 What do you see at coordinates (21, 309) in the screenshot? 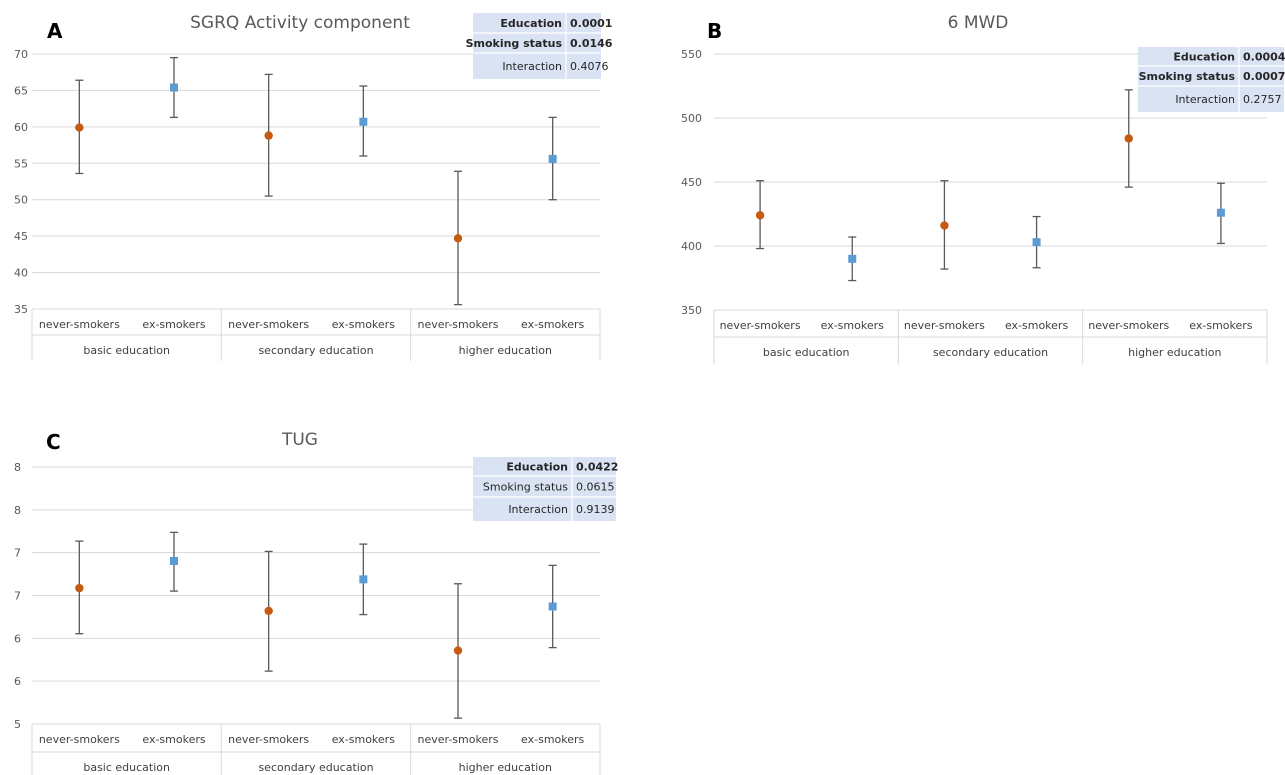
I see `y-tick-label: 35` at bounding box center [21, 309].